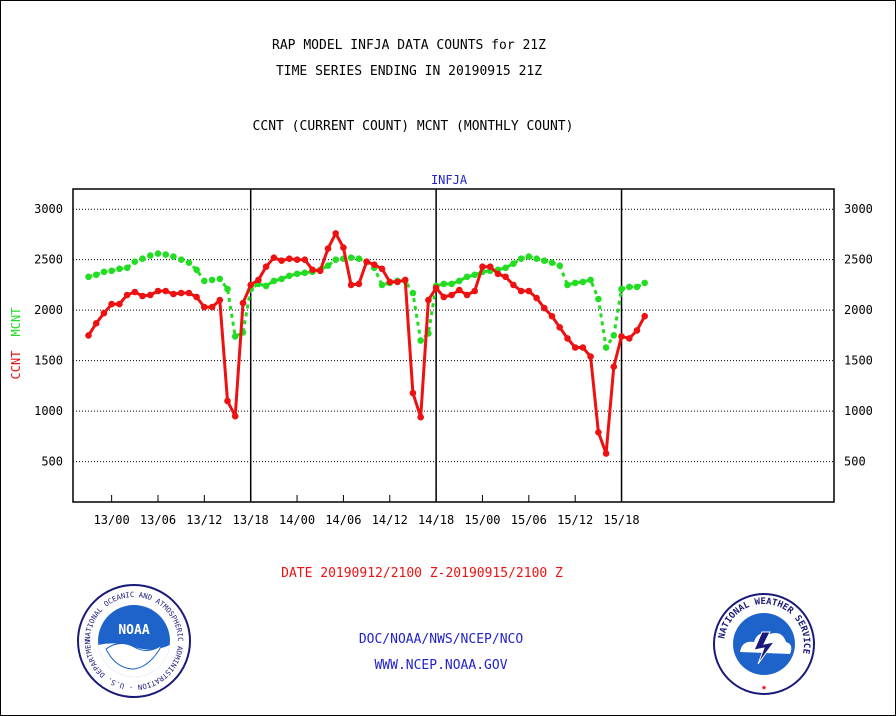 The image size is (896, 716). Describe the element at coordinates (390, 520) in the screenshot. I see `x-tick-label: 14/12` at that location.